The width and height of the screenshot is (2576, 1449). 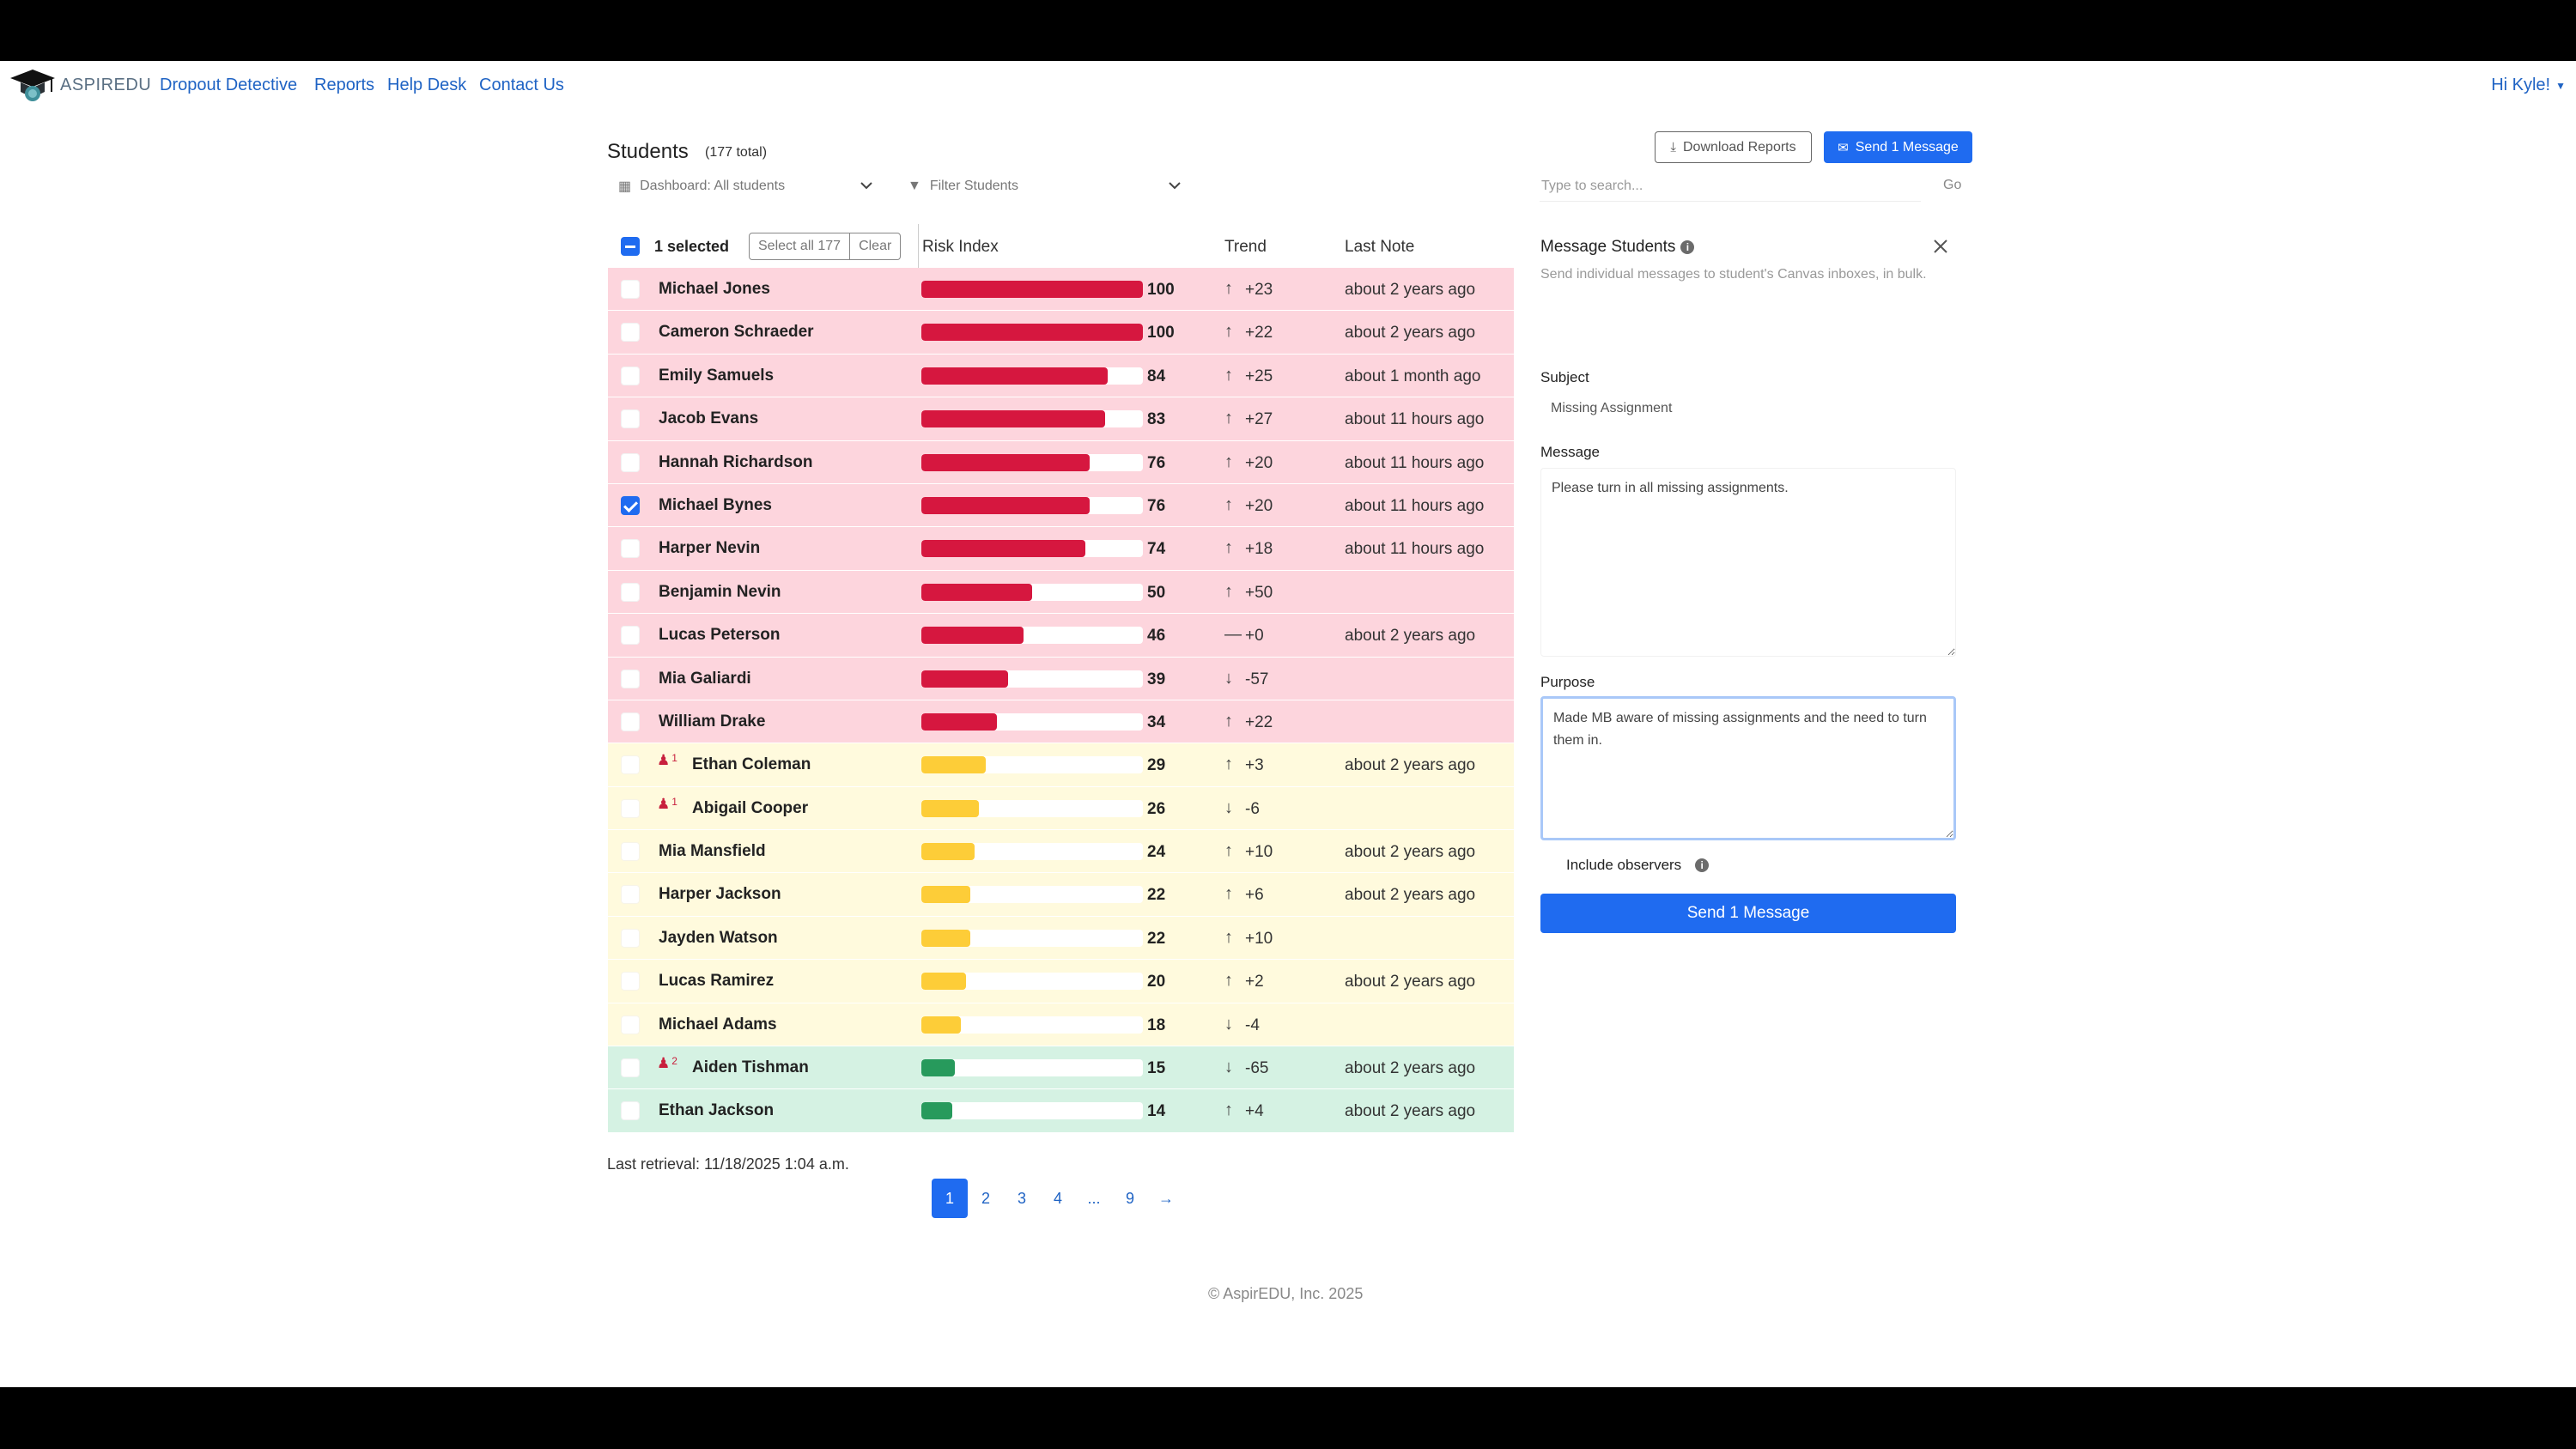 I want to click on send-message-button: Send 1 Message, so click(x=1748, y=913).